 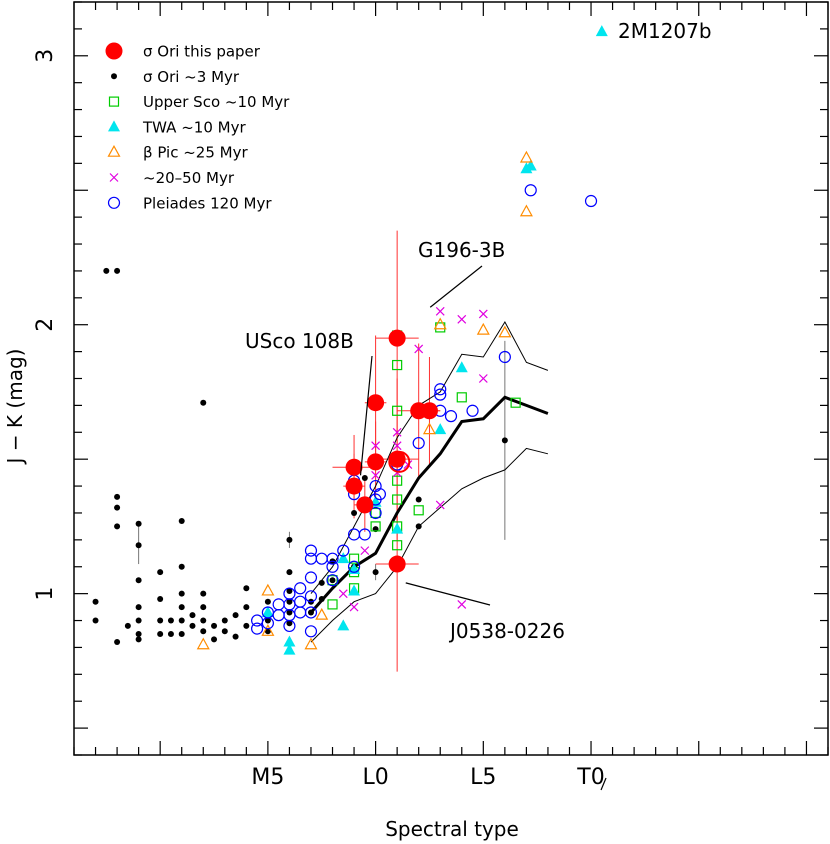 I want to click on y-axis-title: J − K (mag), so click(x=15, y=407).